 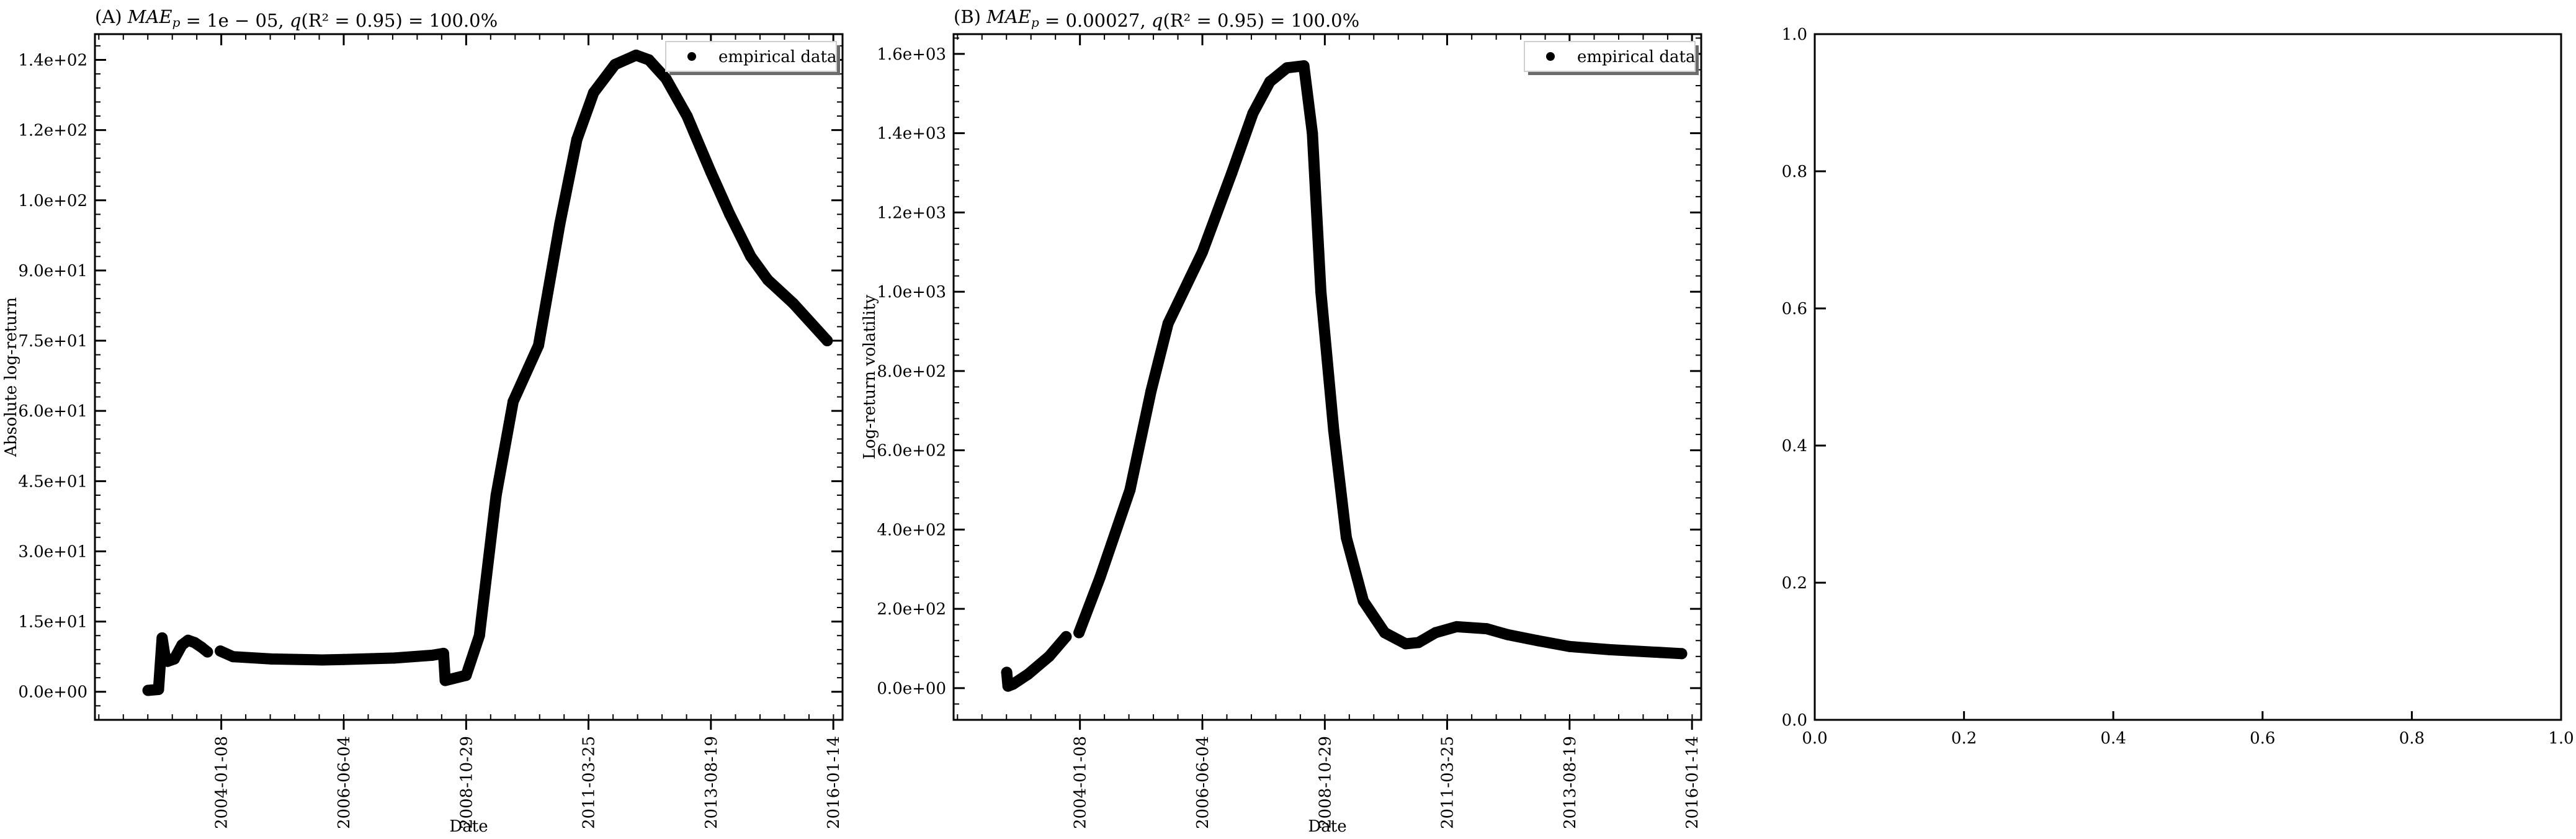 I want to click on y-tick-label: 7.5e+01, so click(x=52, y=341).